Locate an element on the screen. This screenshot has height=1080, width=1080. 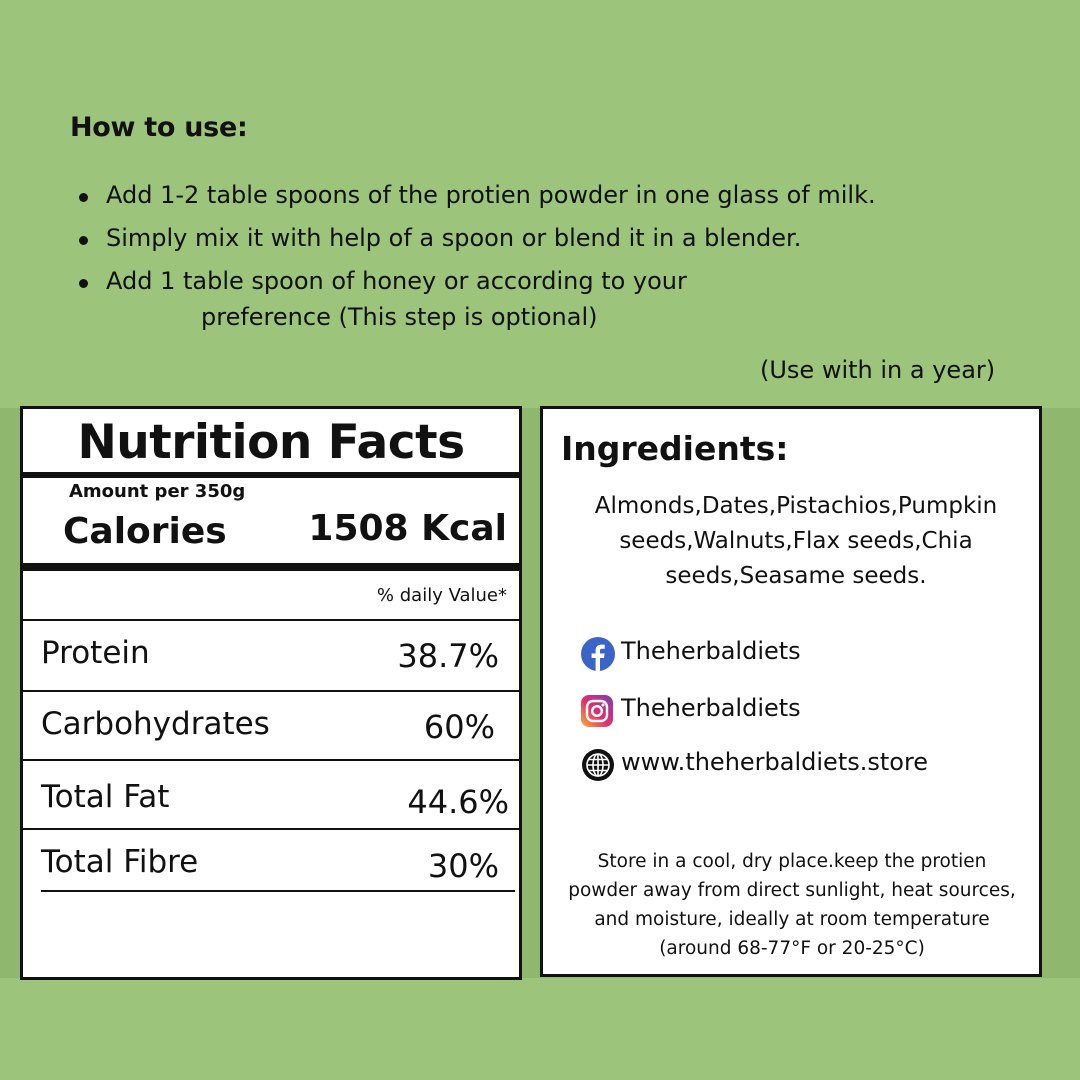
instagram-handle-text: Theherbaldiets is located at coordinates (711, 708).